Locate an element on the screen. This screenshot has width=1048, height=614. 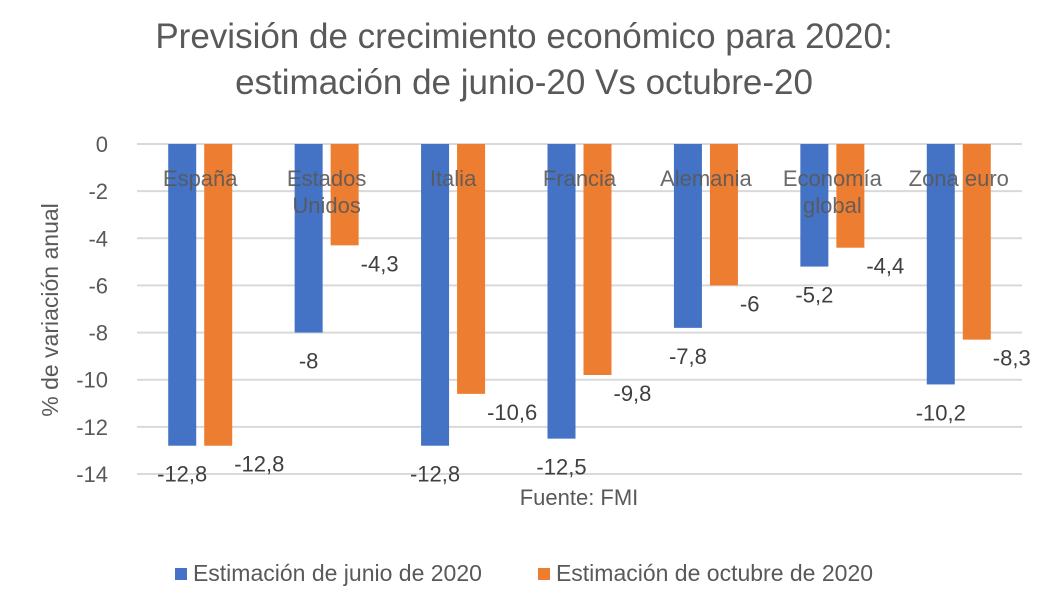
category-label: Francia is located at coordinates (580, 178).